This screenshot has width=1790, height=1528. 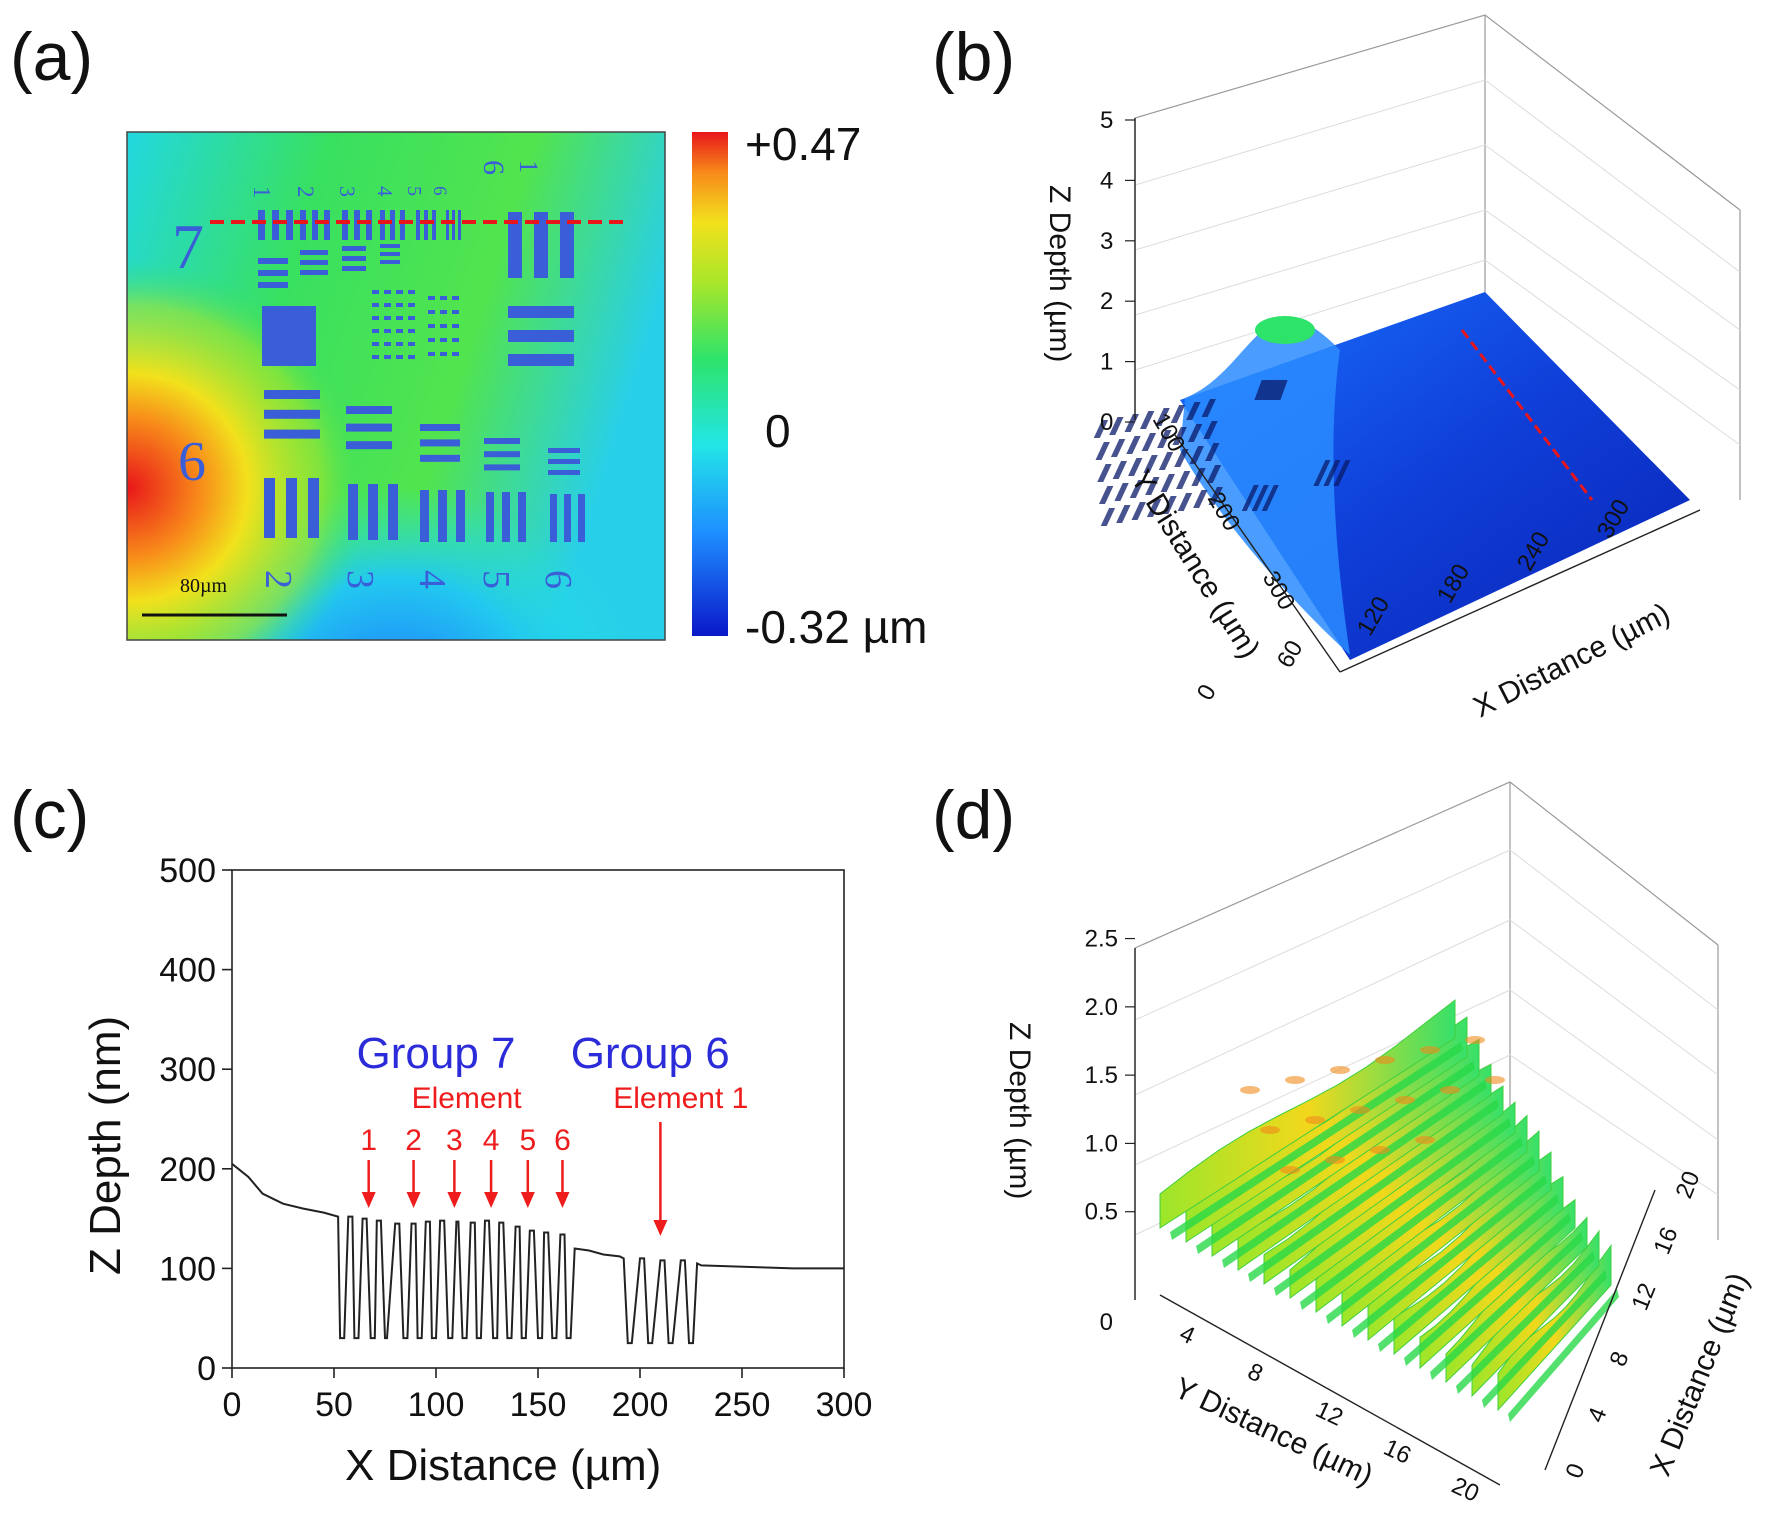 I want to click on d-x-tick: 20, so click(x=1688, y=1184).